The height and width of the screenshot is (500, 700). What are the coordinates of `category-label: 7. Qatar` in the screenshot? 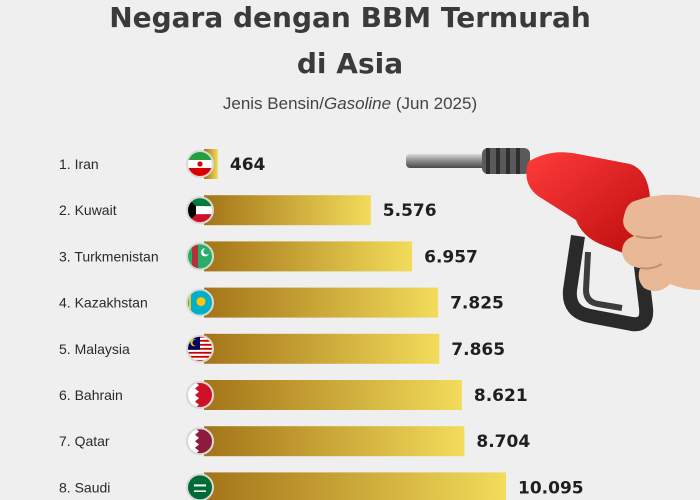 It's located at (84, 441).